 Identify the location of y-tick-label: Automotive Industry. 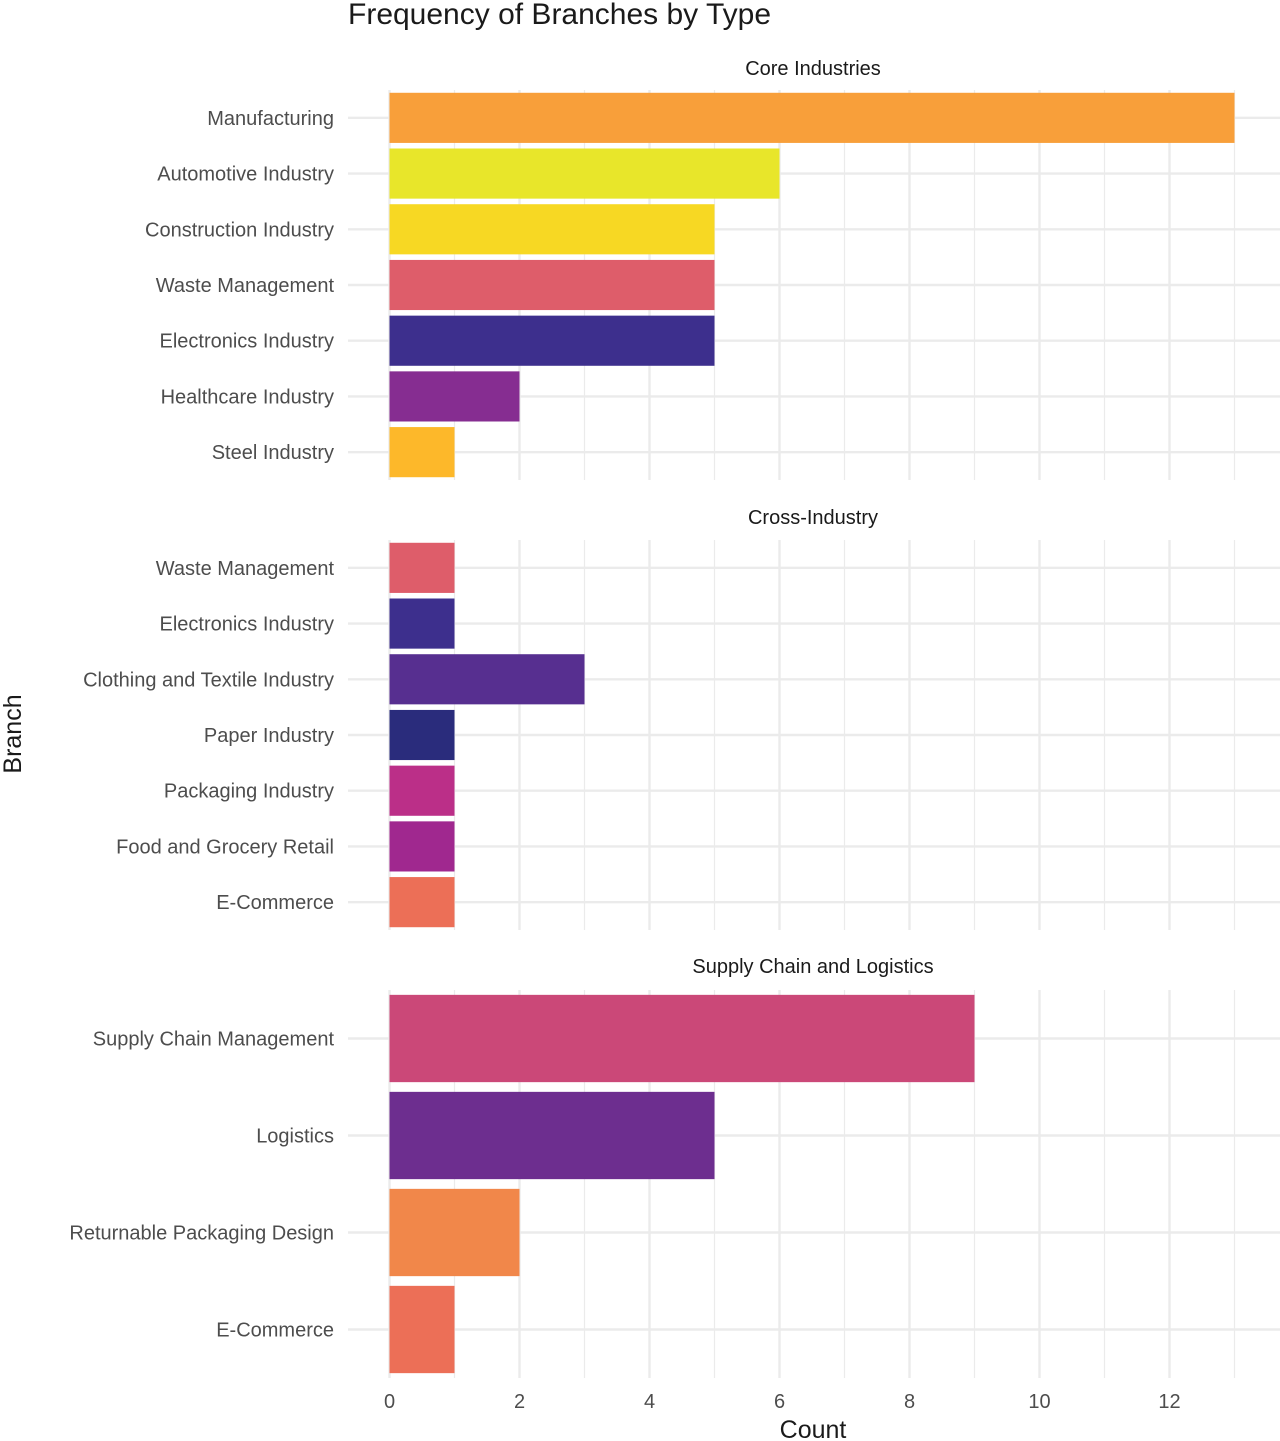
(245, 175).